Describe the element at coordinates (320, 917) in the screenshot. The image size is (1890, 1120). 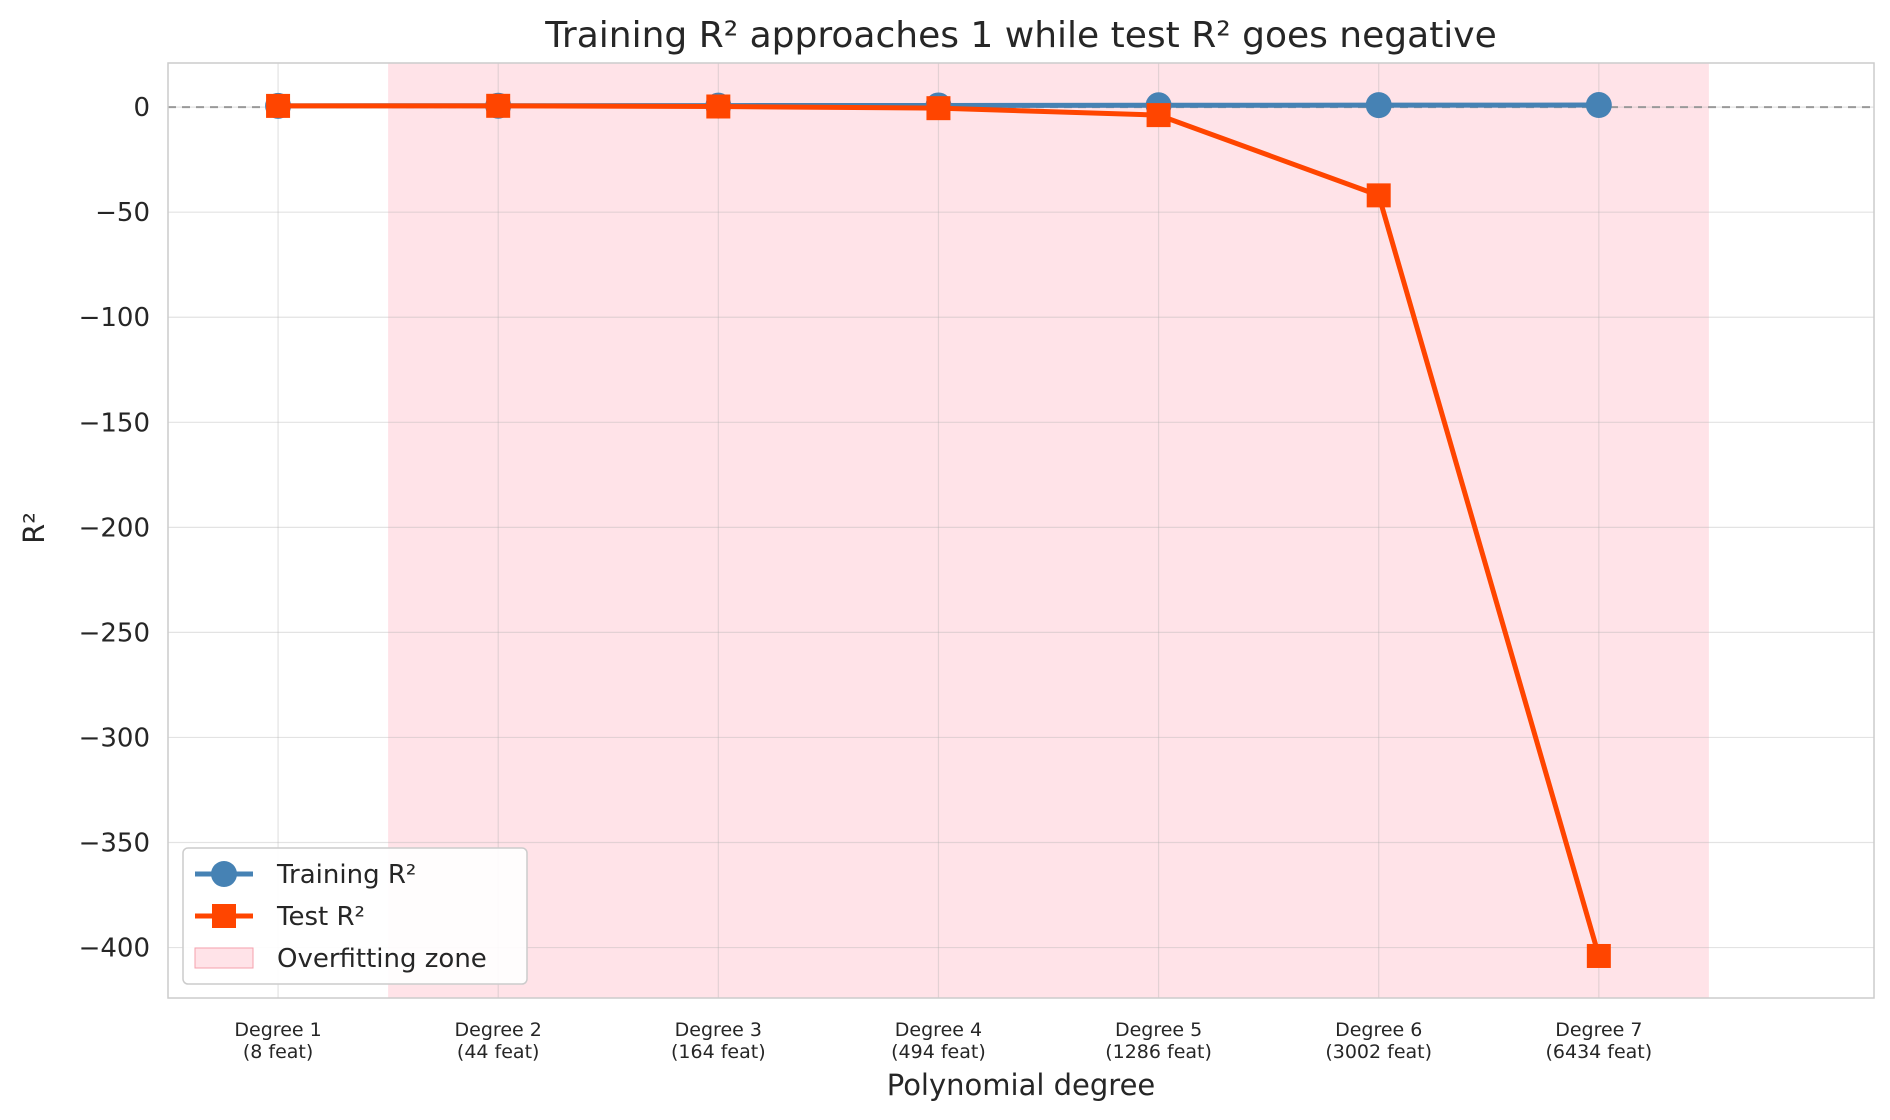
I see `legend-label: Test R²` at that location.